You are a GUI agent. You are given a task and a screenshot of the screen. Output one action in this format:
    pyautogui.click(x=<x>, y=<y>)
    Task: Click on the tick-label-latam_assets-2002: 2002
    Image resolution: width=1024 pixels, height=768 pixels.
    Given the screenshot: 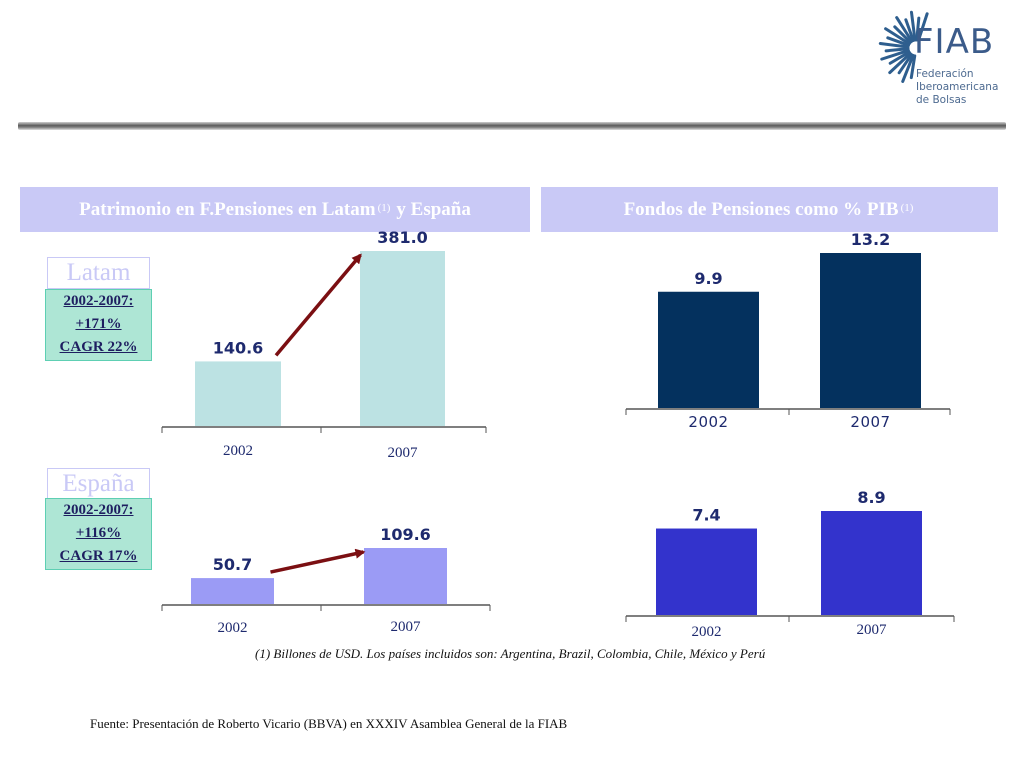 What is the action you would take?
    pyautogui.click(x=238, y=451)
    